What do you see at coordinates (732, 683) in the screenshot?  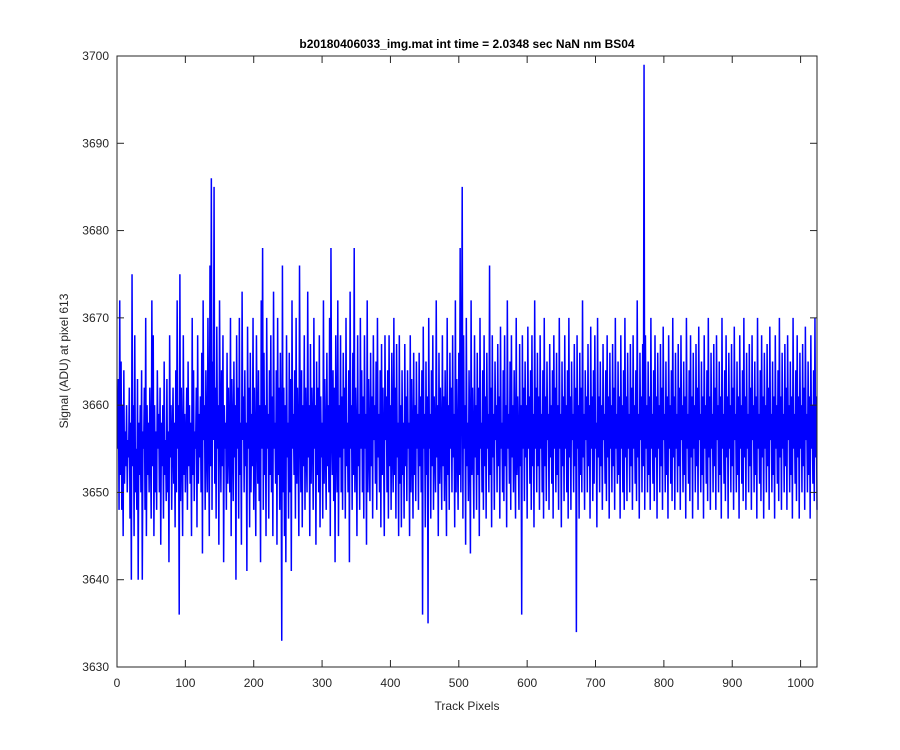 I see `x-tick-label: 900` at bounding box center [732, 683].